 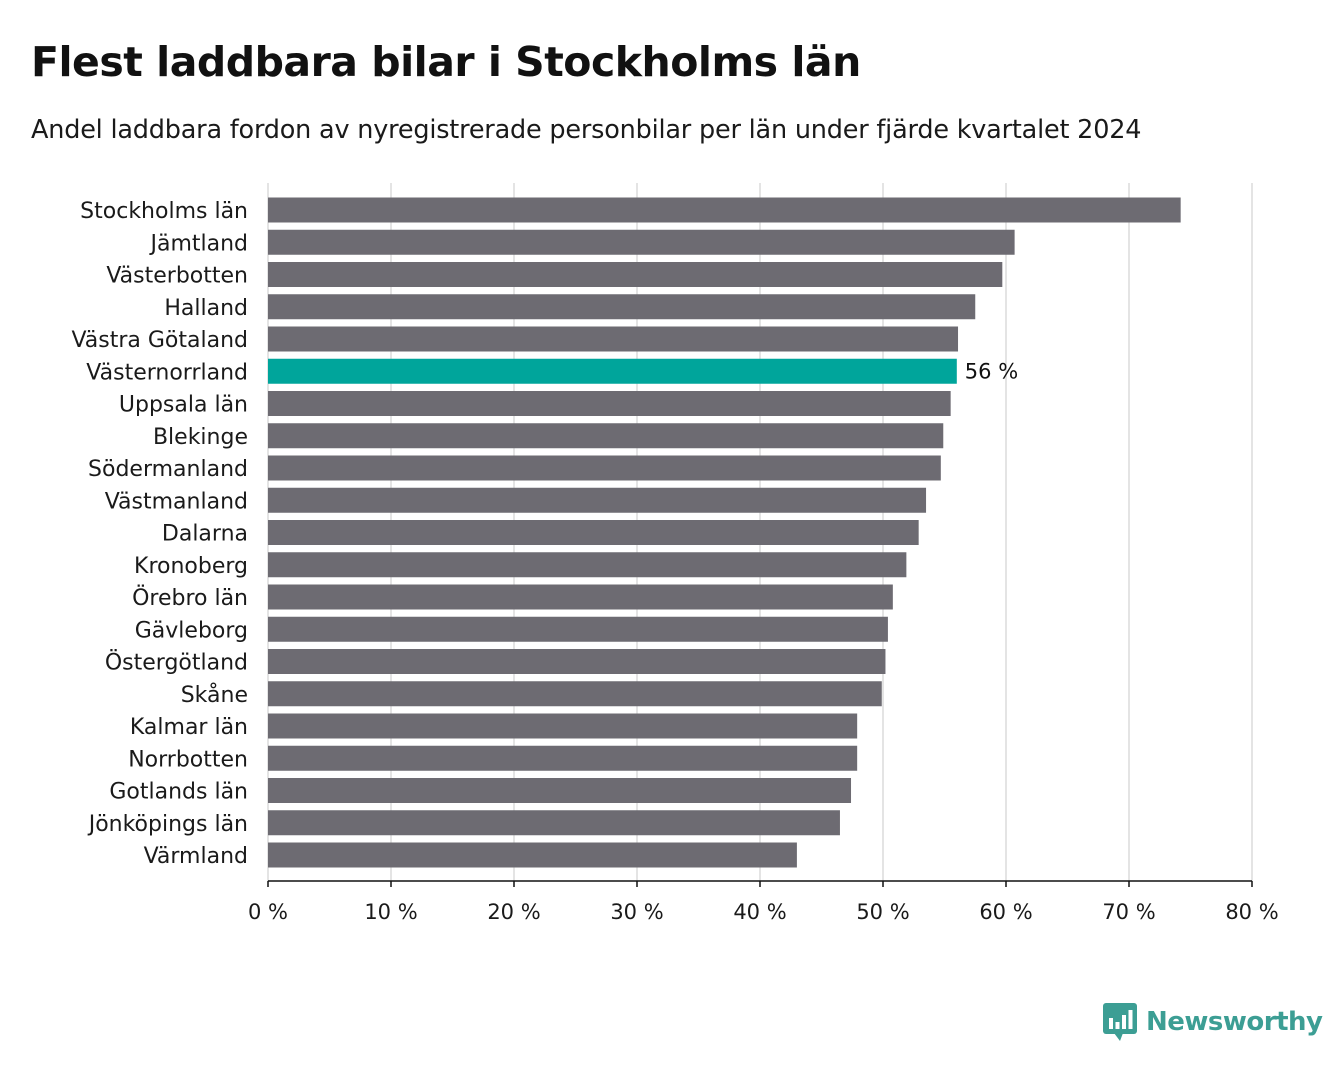 I want to click on x-tick-label: 40 %, so click(x=759, y=912).